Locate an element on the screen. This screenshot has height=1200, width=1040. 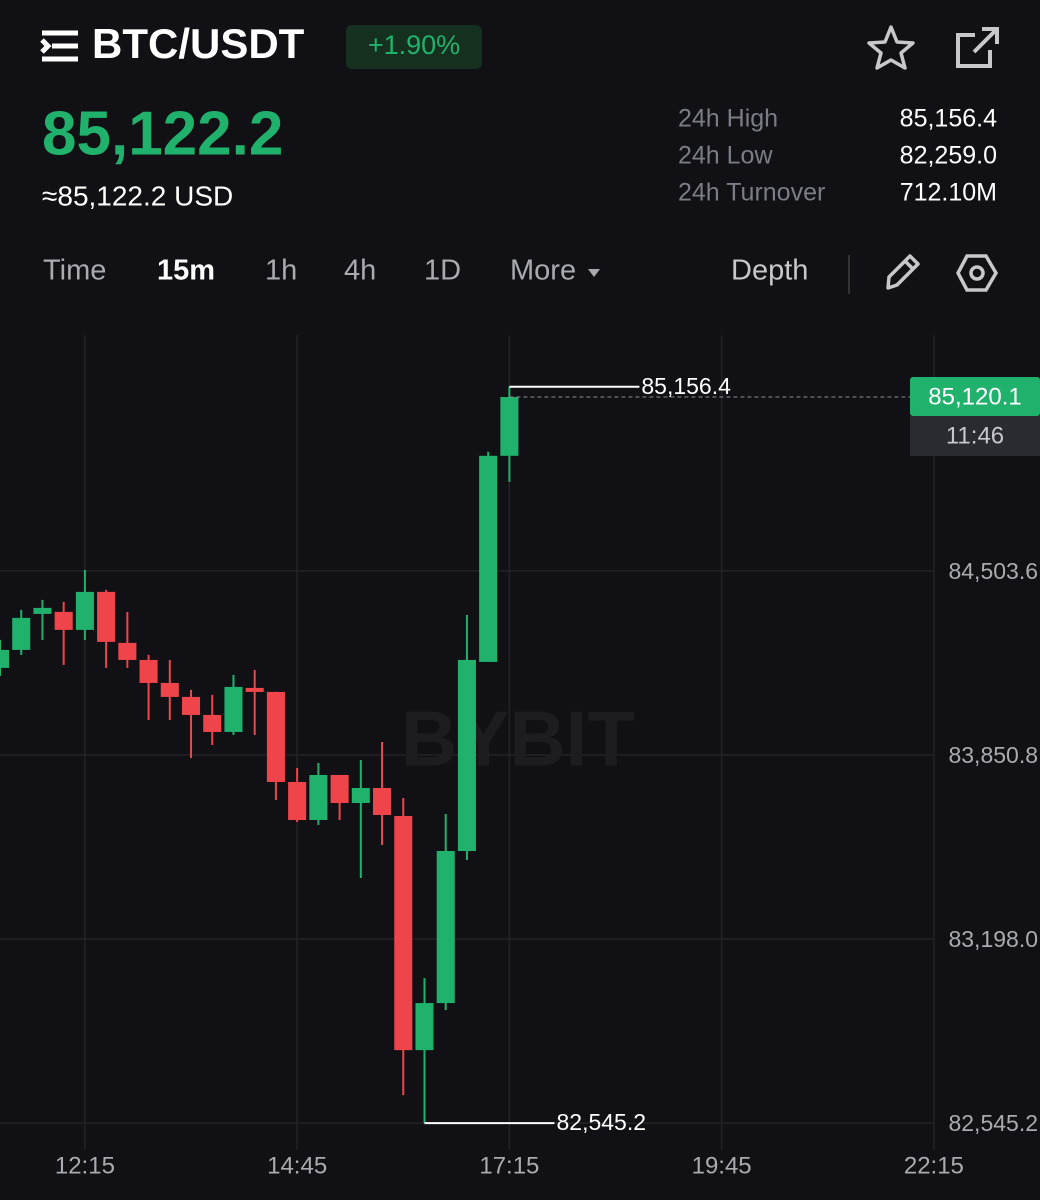
last-price-label: 85,120.1 is located at coordinates (974, 396).